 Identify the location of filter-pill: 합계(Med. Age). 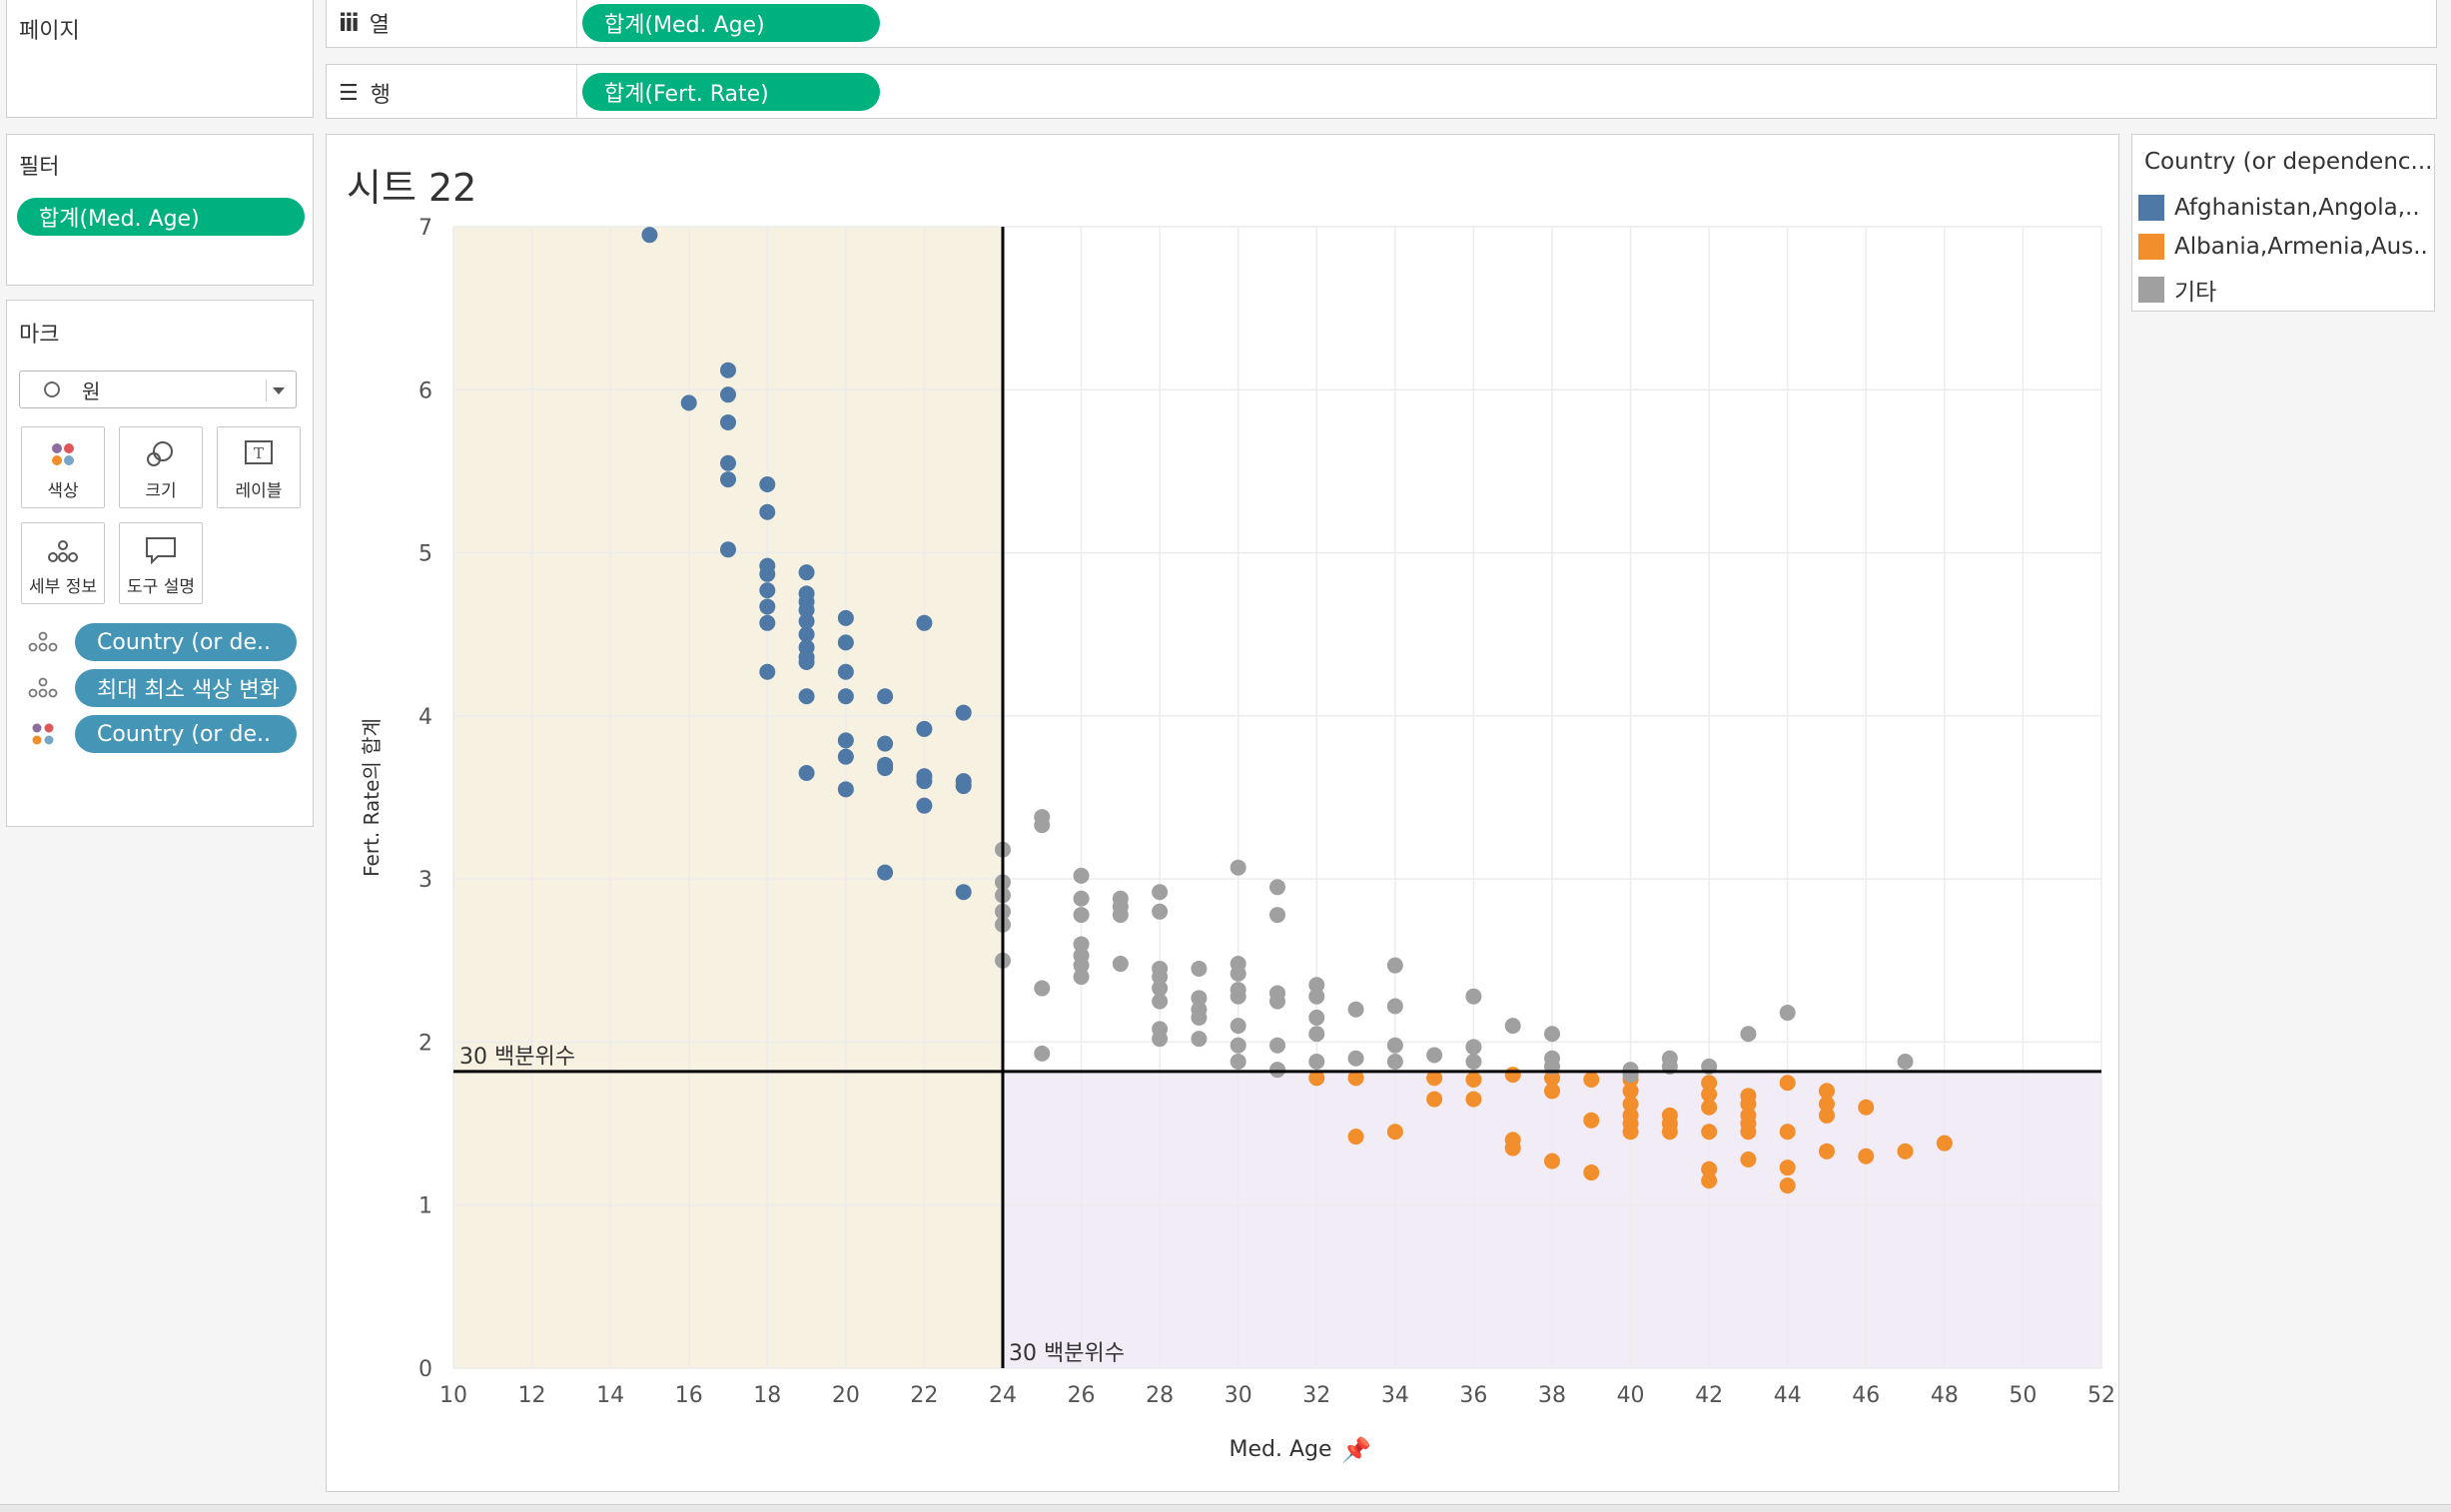
(161, 217).